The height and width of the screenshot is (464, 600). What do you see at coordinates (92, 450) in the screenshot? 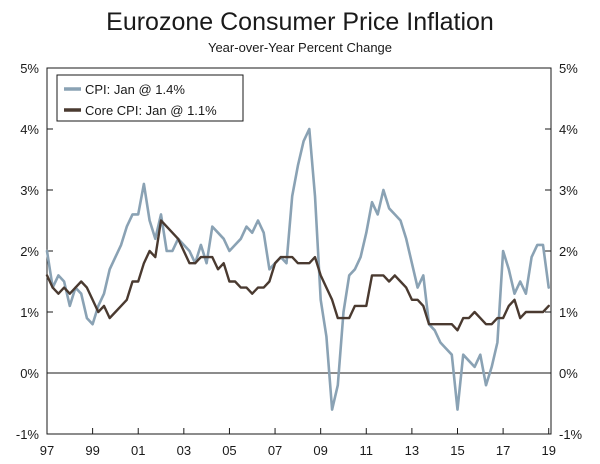
I see `x-tick-label: 99` at bounding box center [92, 450].